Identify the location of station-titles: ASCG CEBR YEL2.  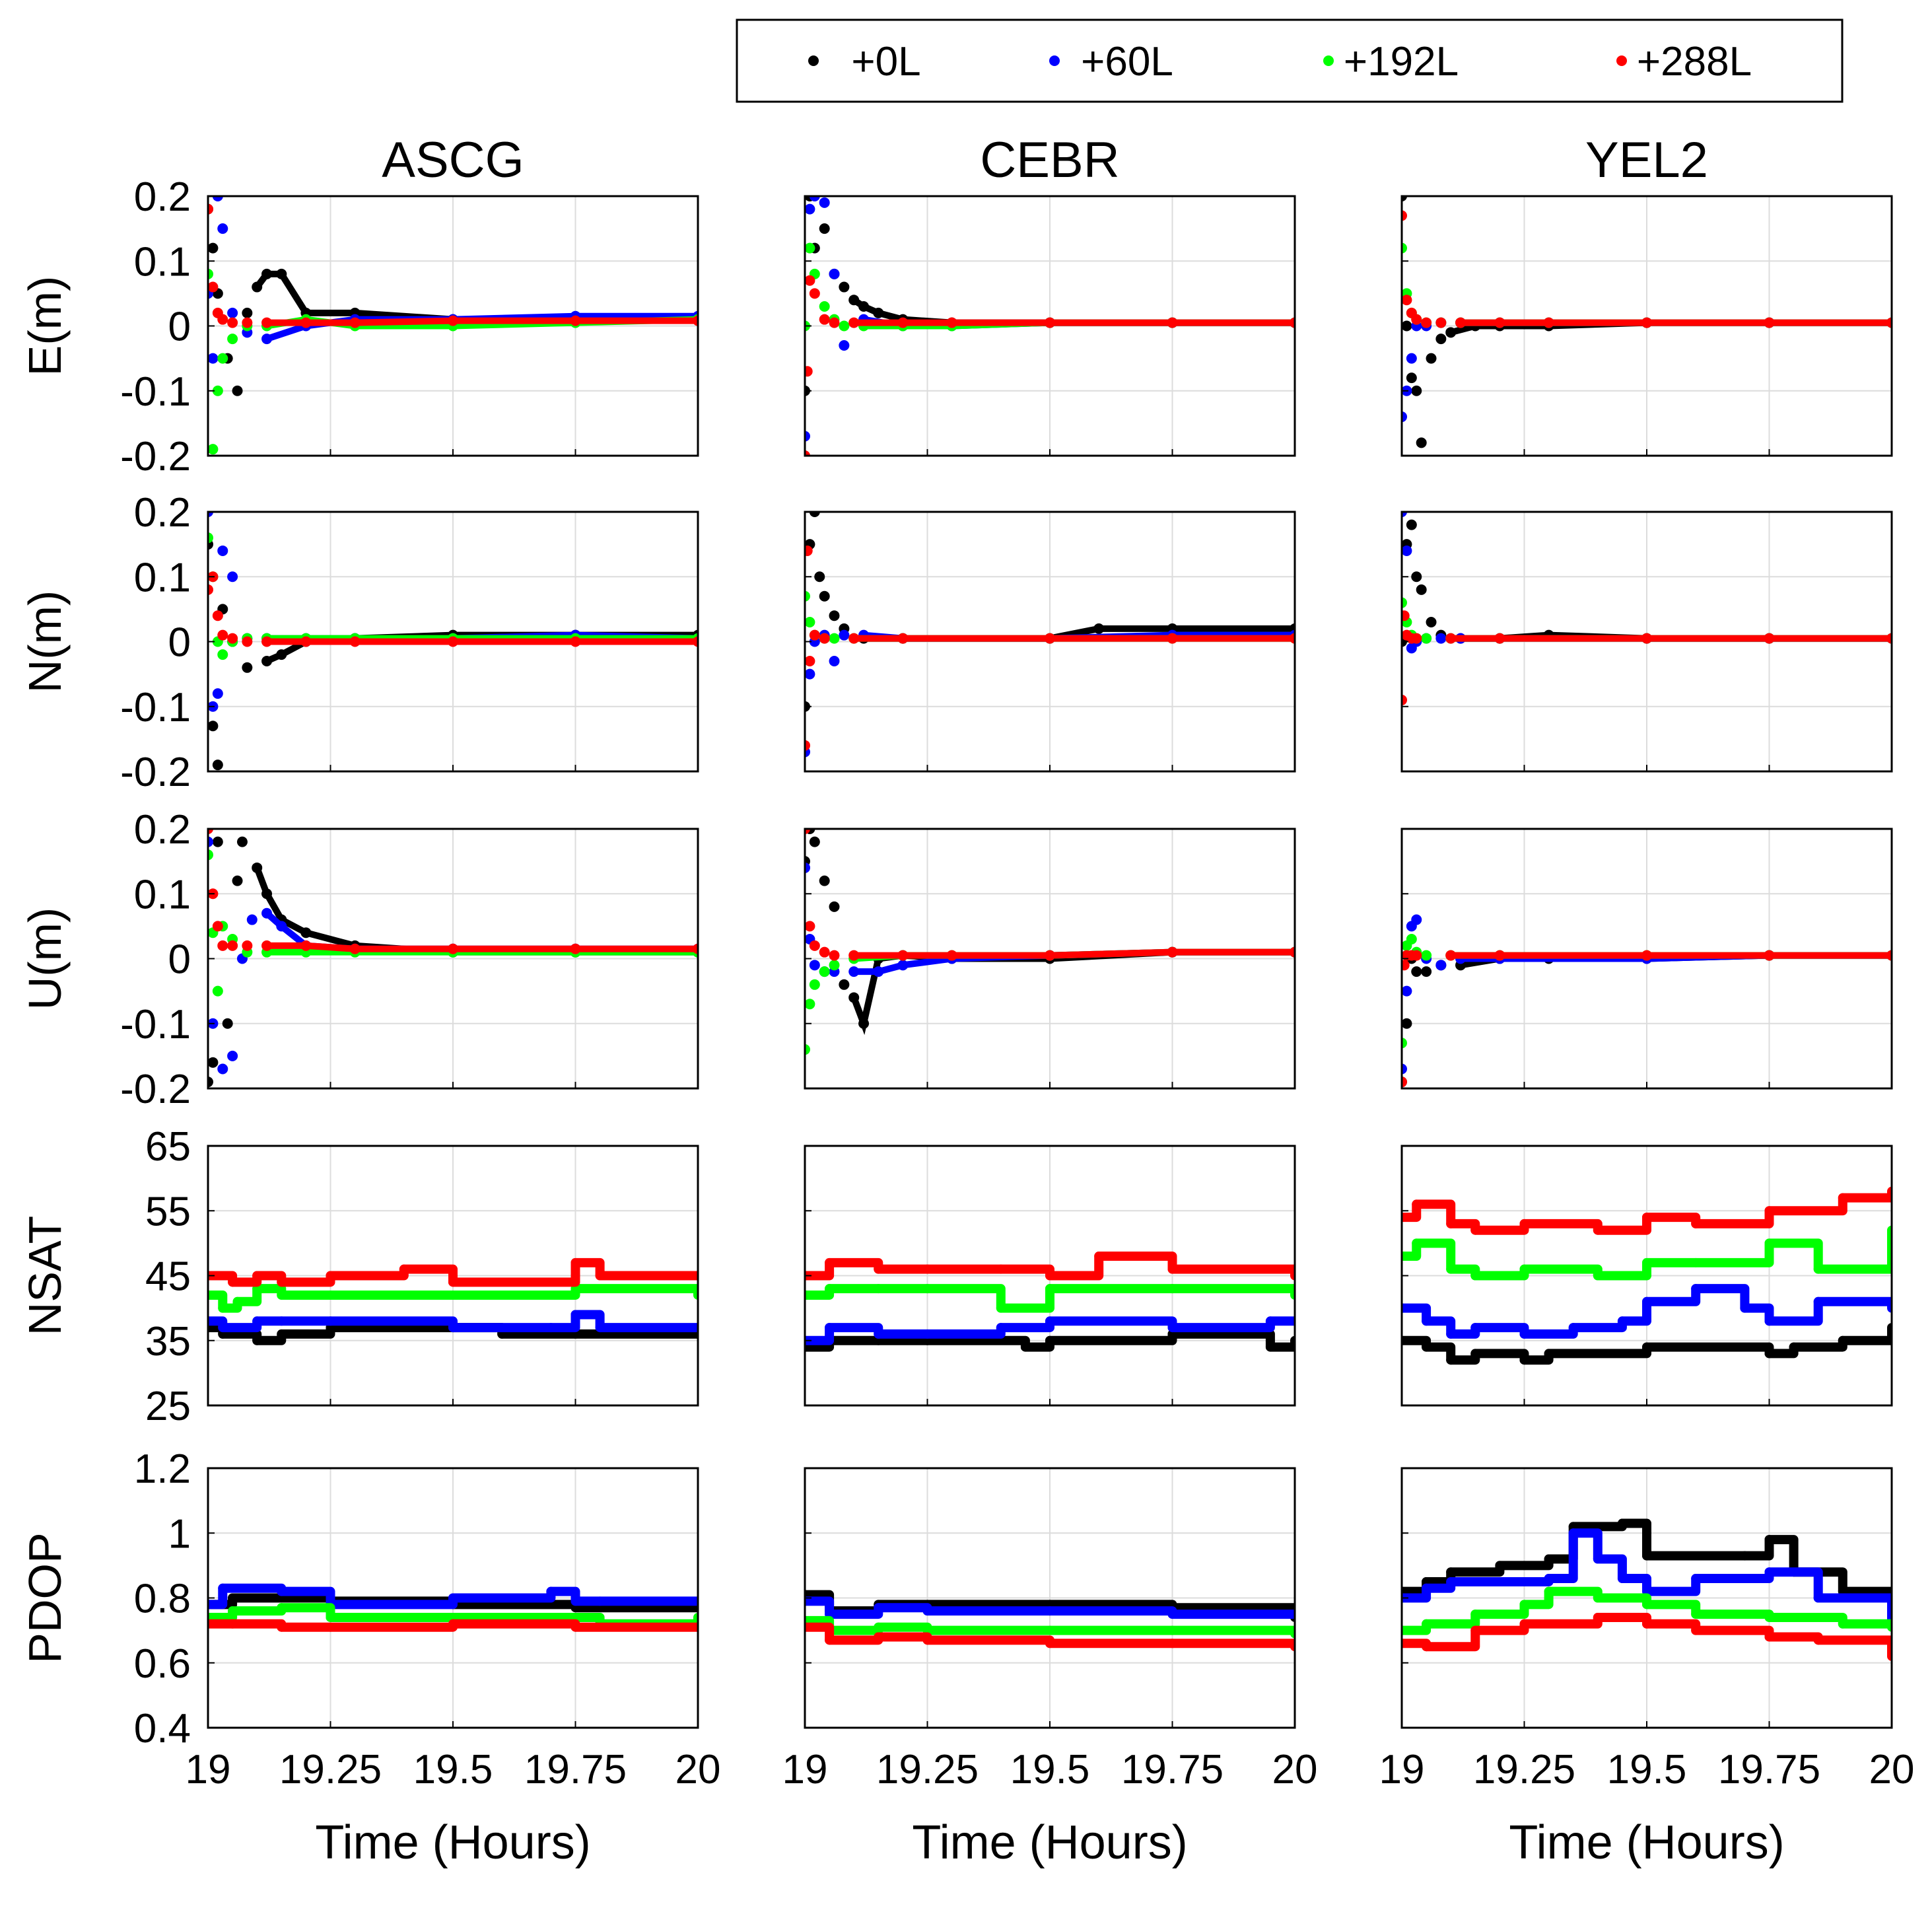
(1045, 160).